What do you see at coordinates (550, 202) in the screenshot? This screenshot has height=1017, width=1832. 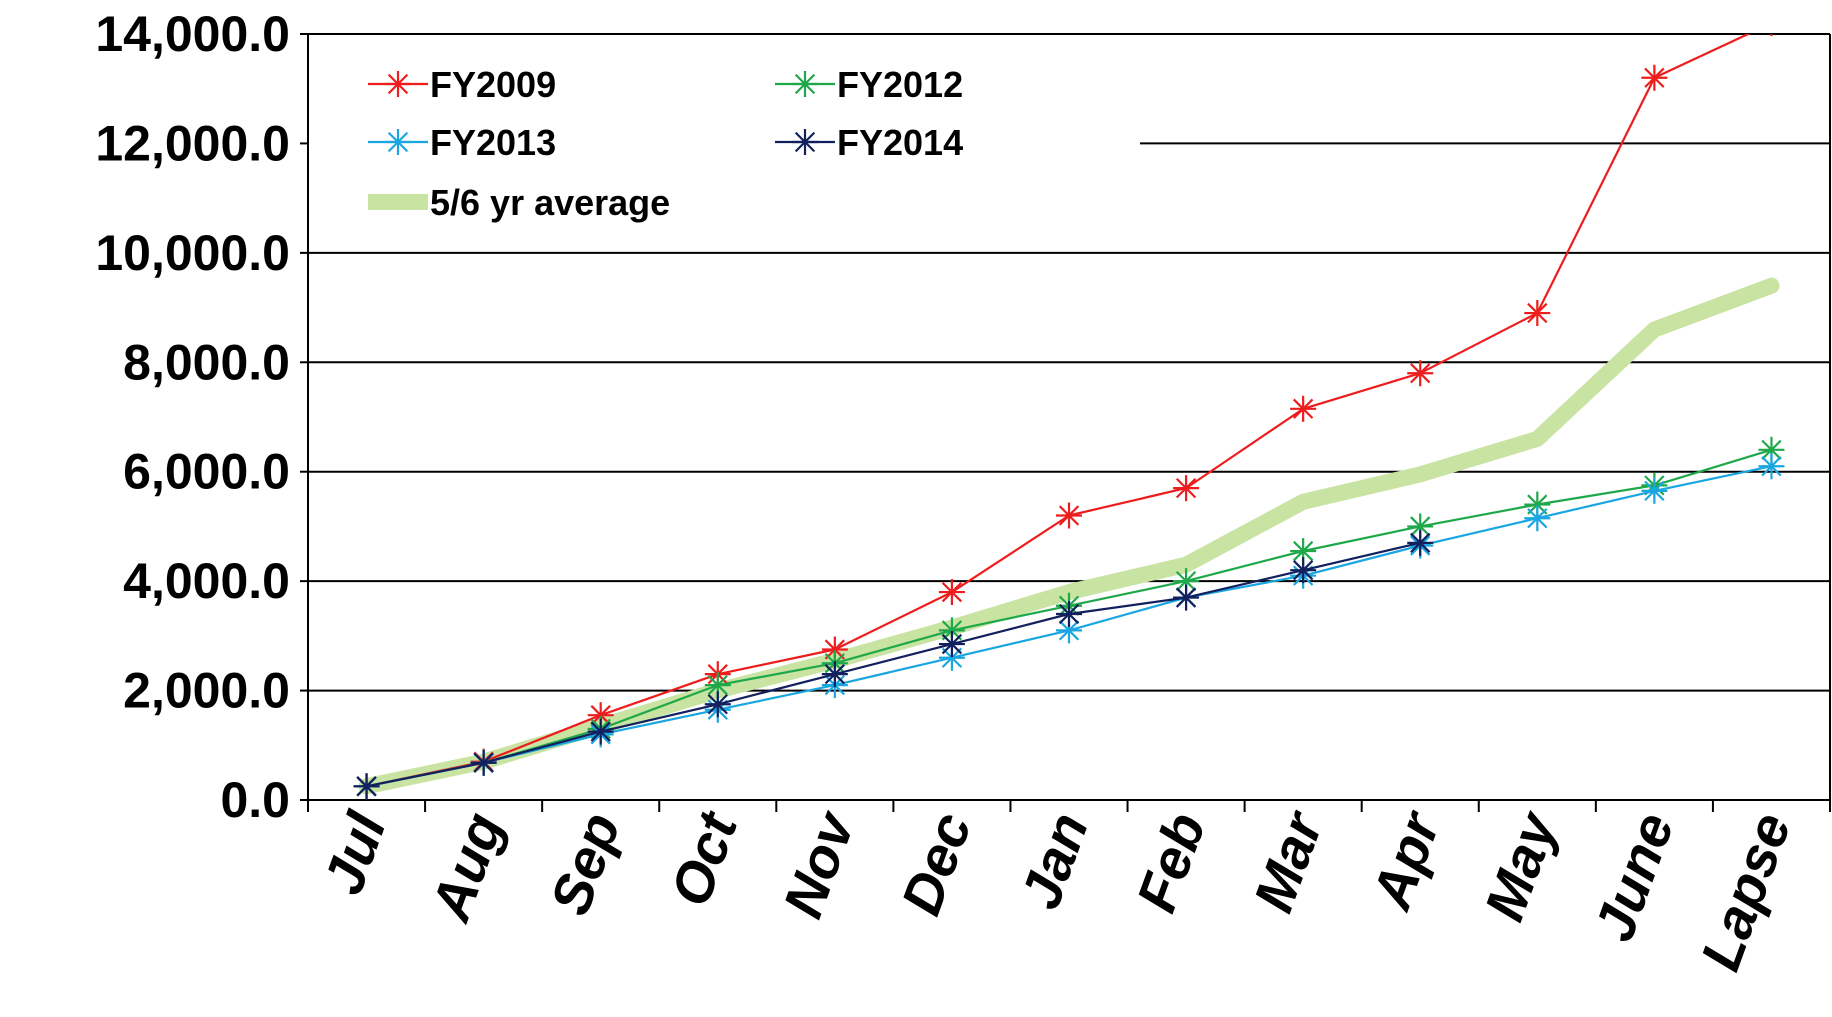 I see `legend-label: 5/6 yr average` at bounding box center [550, 202].